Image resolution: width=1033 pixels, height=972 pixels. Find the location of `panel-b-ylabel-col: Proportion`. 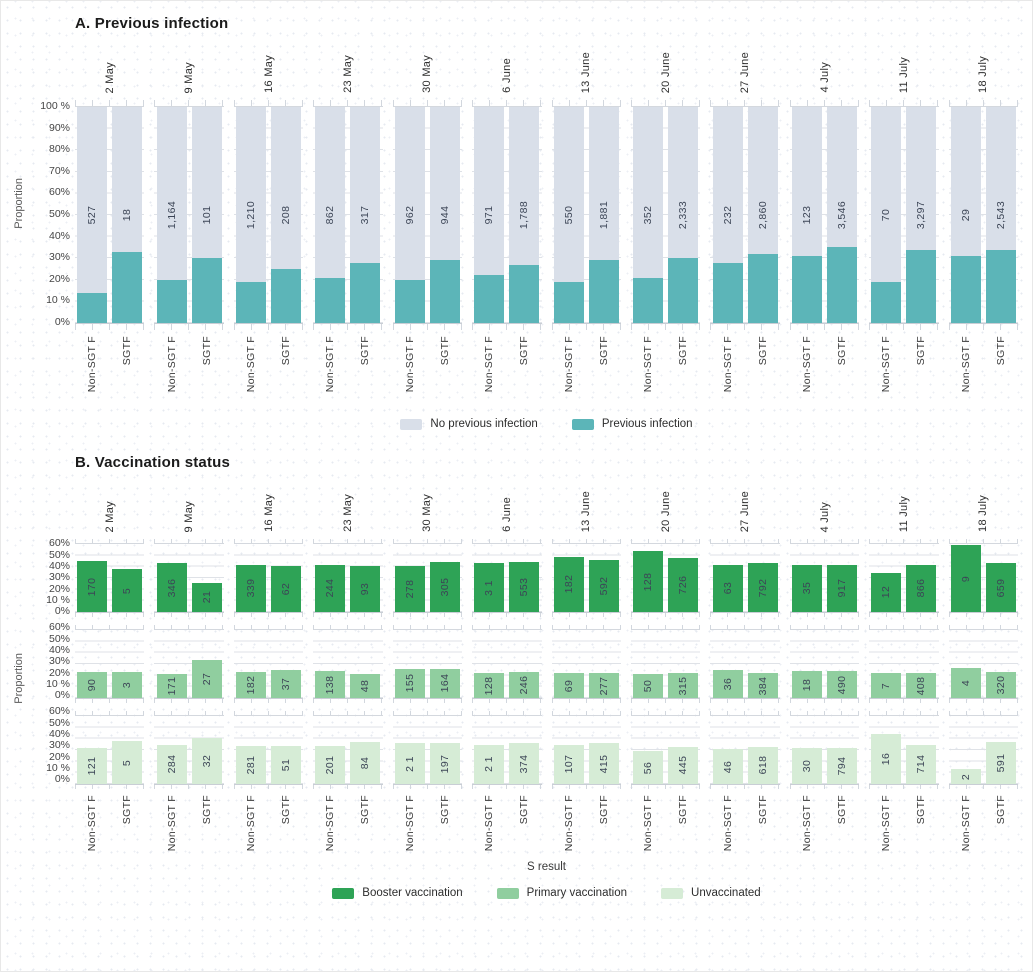

panel-b-ylabel-col: Proportion is located at coordinates (20, 662).